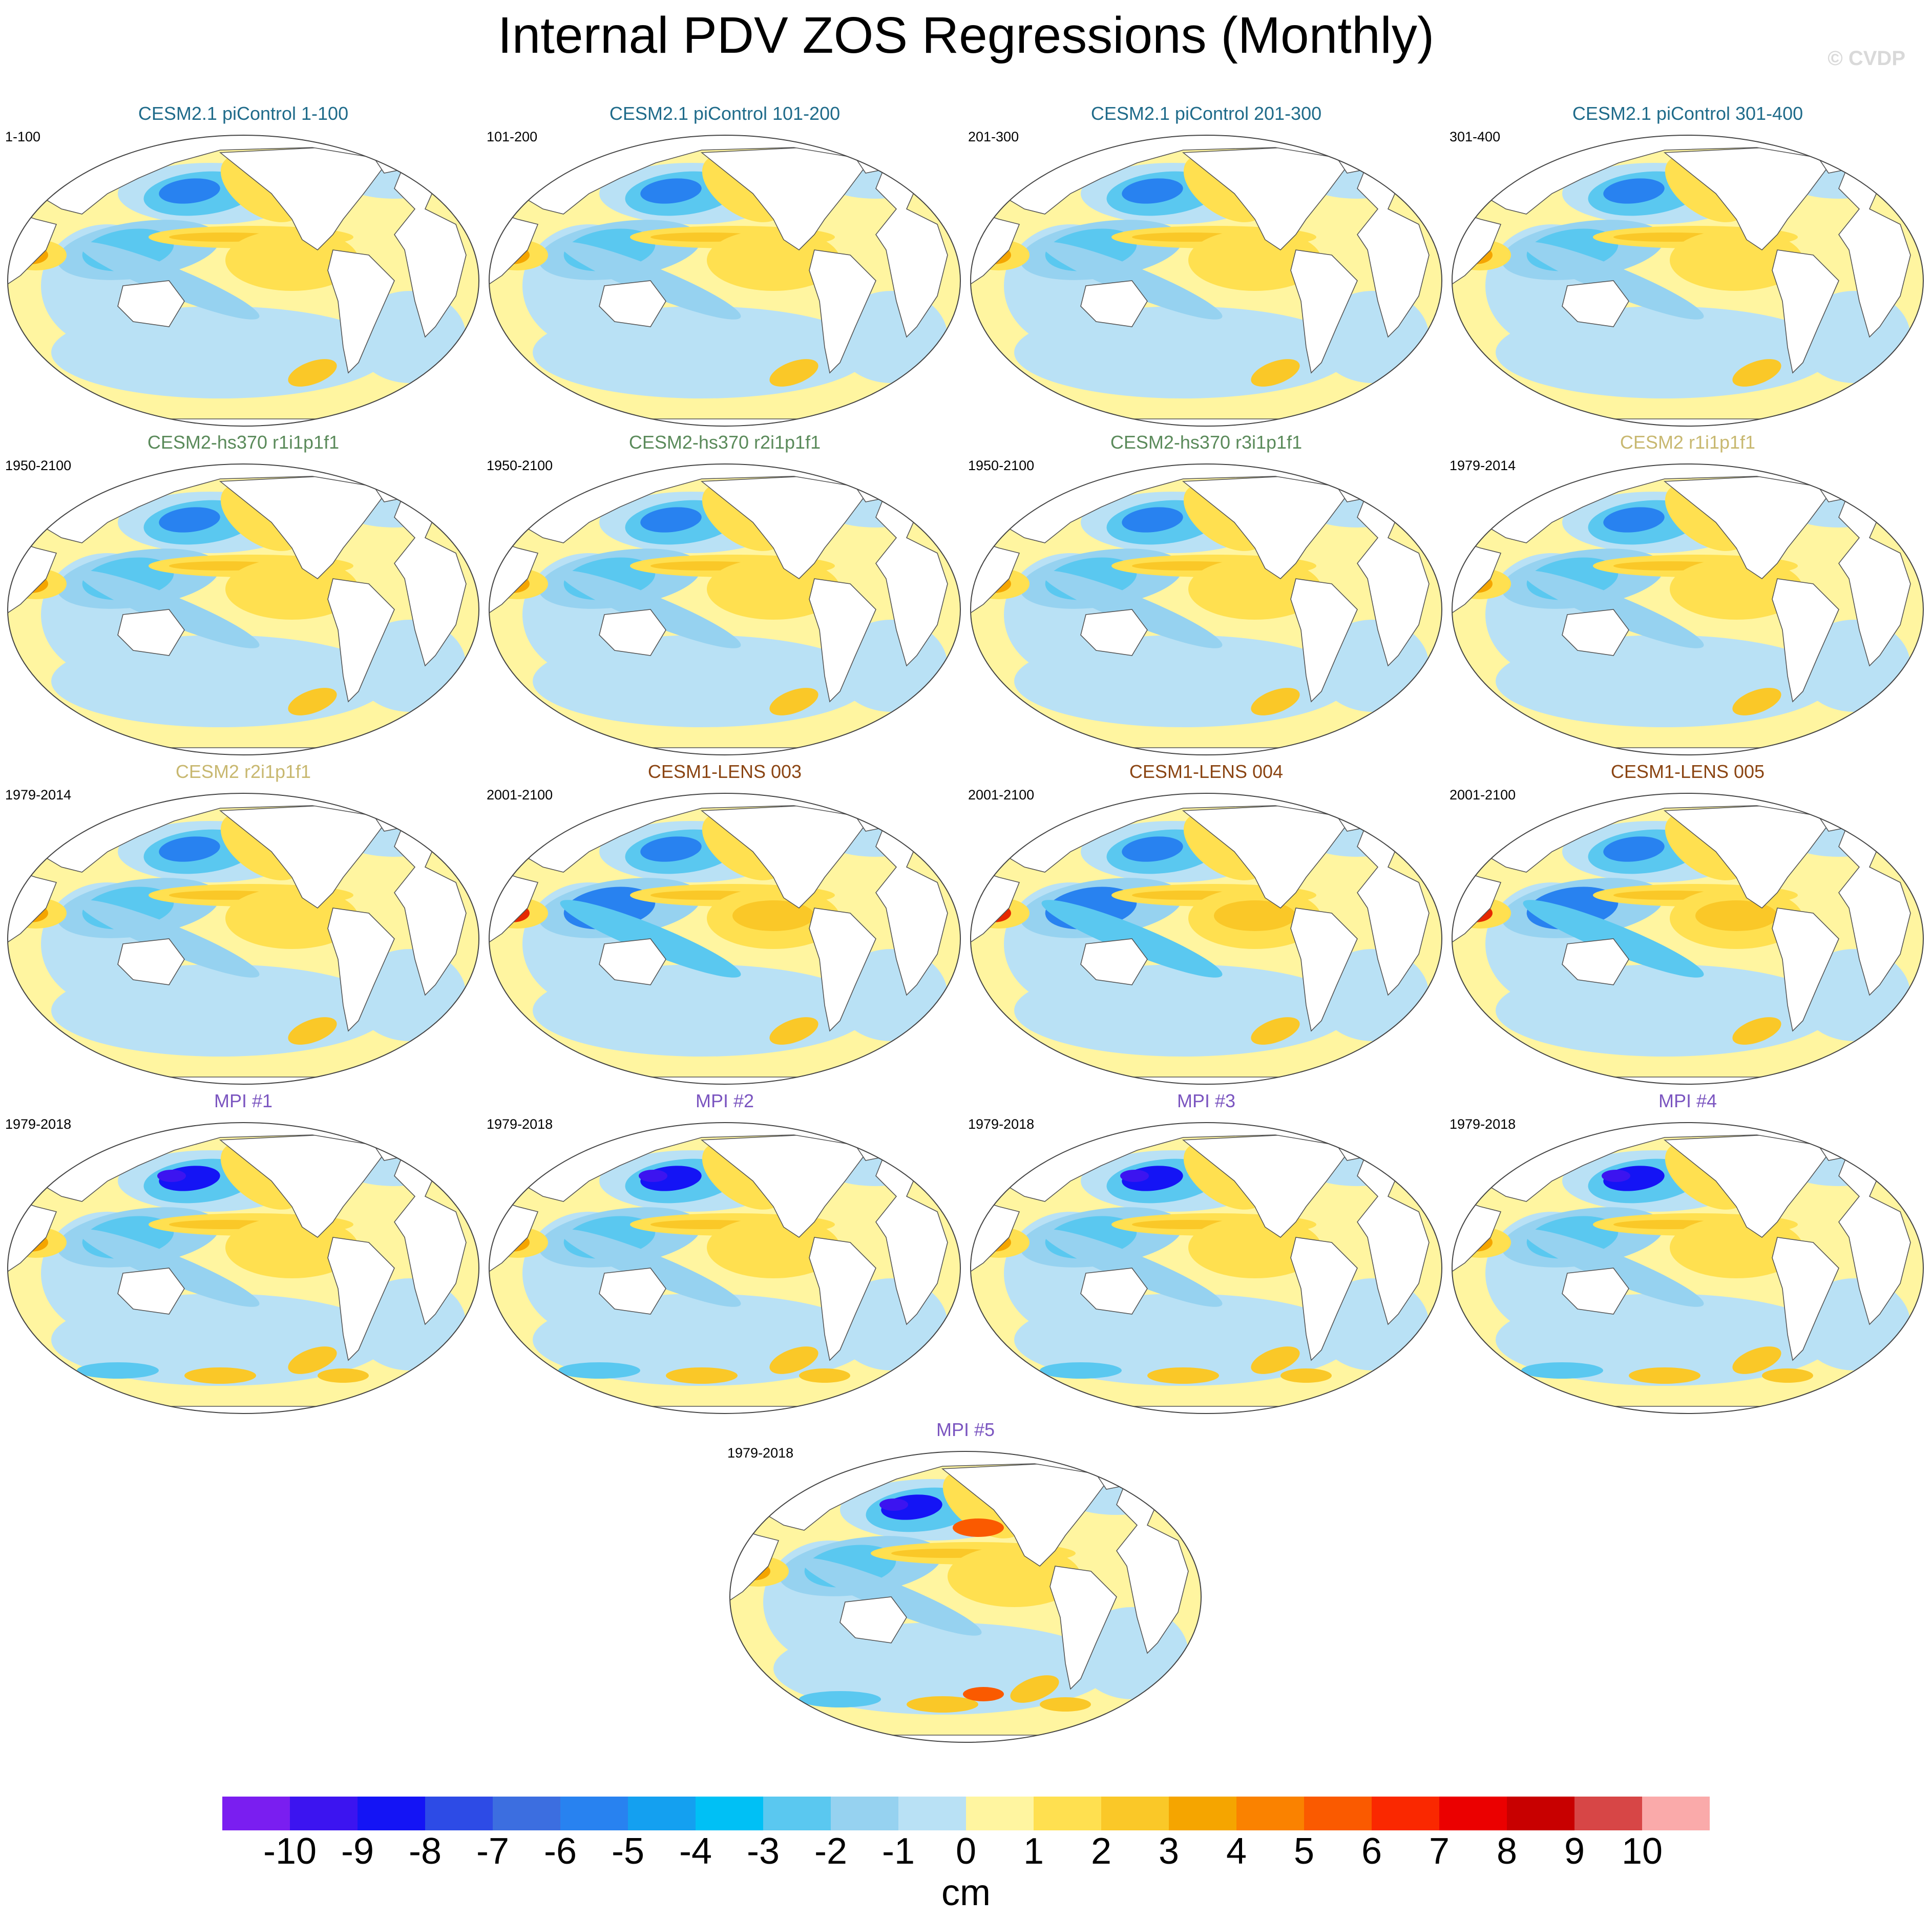  Describe the element at coordinates (520, 795) in the screenshot. I see `panel-period: 2001-2100` at that location.